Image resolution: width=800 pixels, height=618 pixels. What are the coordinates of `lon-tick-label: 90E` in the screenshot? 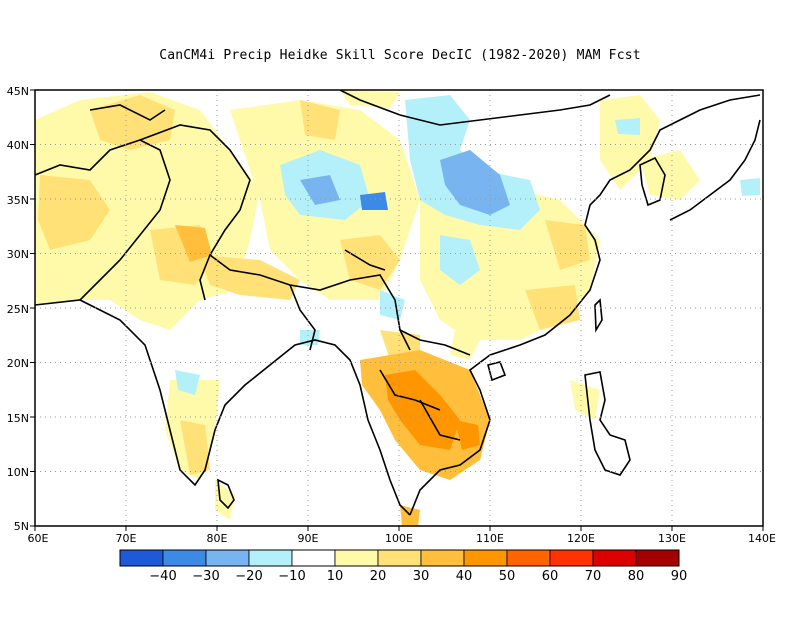 It's located at (308, 538).